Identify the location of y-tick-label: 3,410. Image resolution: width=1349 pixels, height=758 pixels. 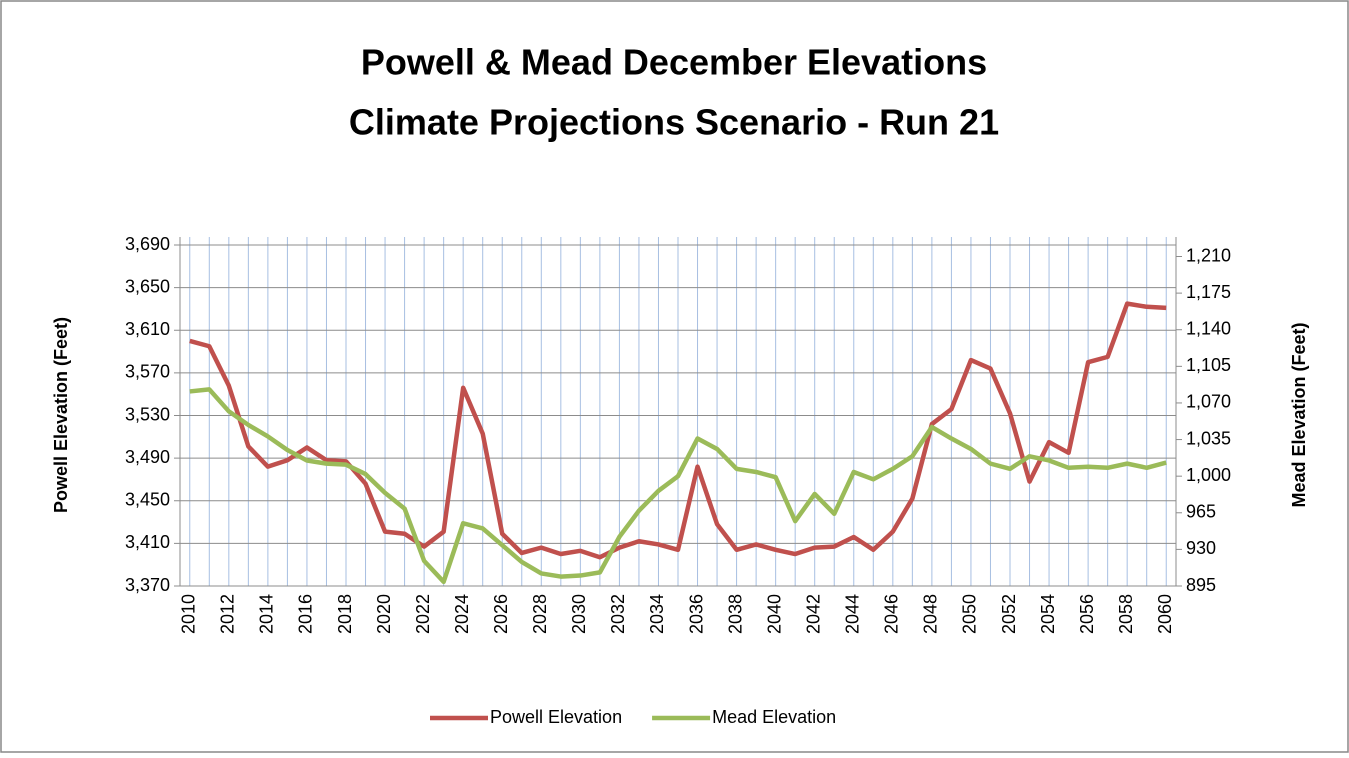
(147, 542).